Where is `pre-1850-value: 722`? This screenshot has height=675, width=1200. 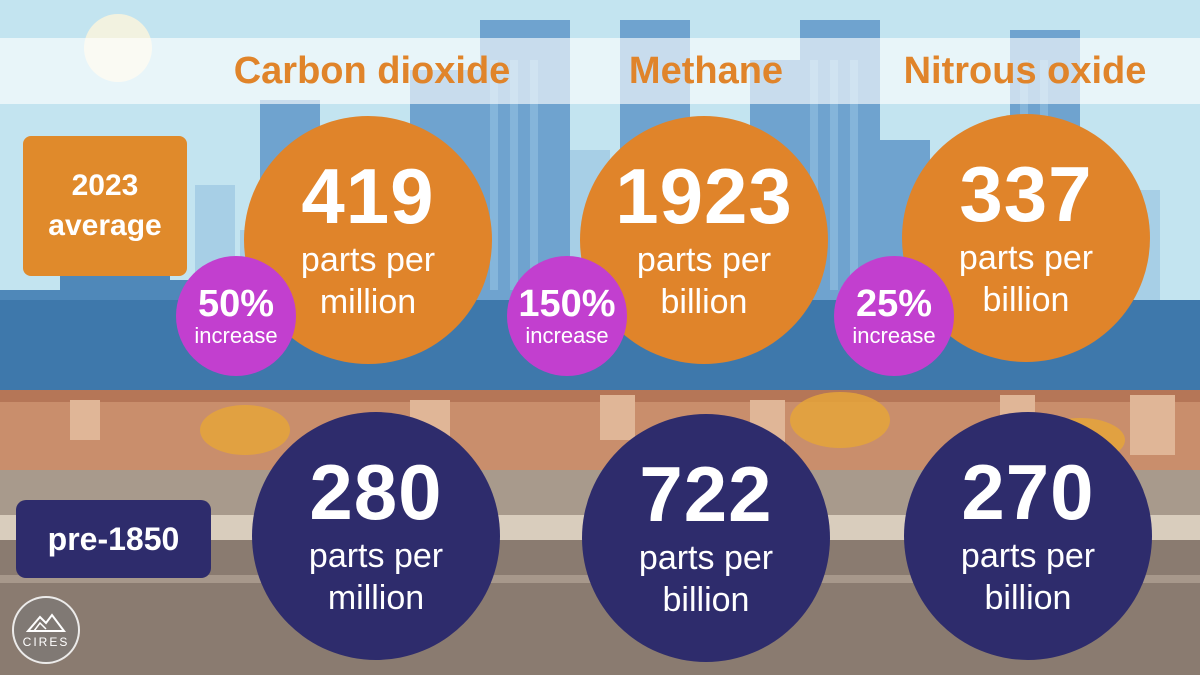 pre-1850-value: 722 is located at coordinates (706, 494).